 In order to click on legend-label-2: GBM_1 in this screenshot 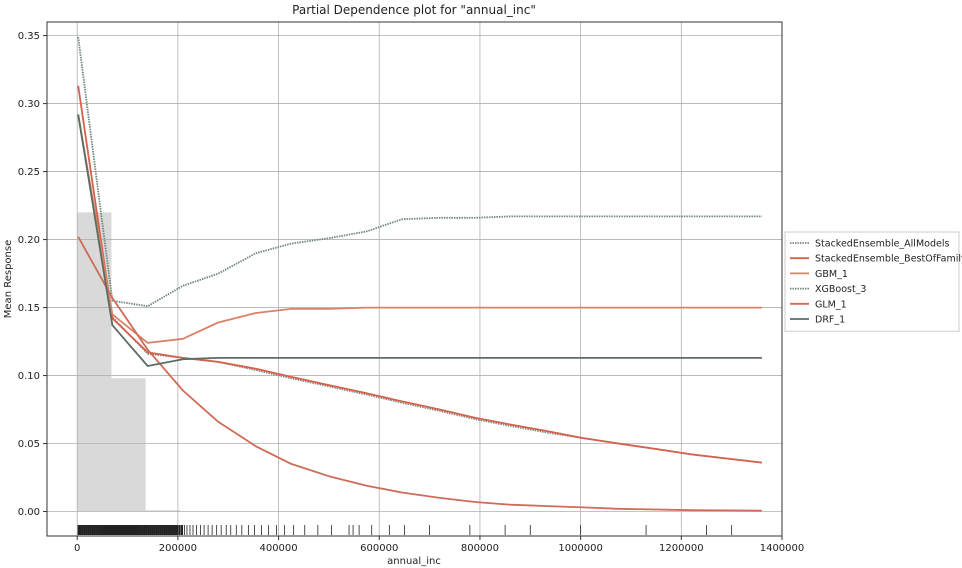, I will do `click(831, 274)`.